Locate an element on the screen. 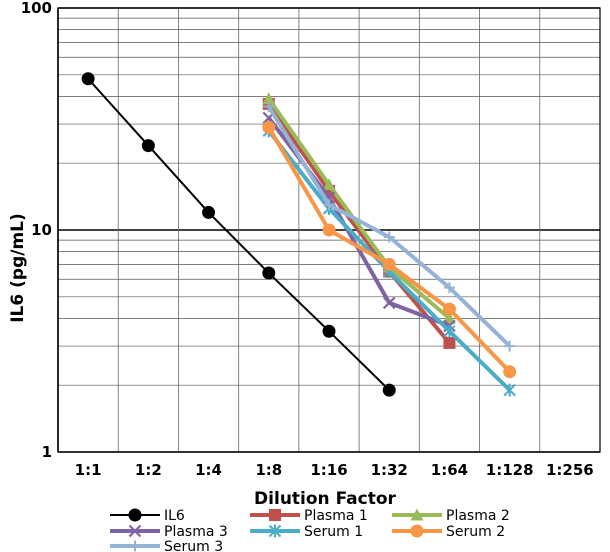  x-tick-label: 1:64 is located at coordinates (449, 470).